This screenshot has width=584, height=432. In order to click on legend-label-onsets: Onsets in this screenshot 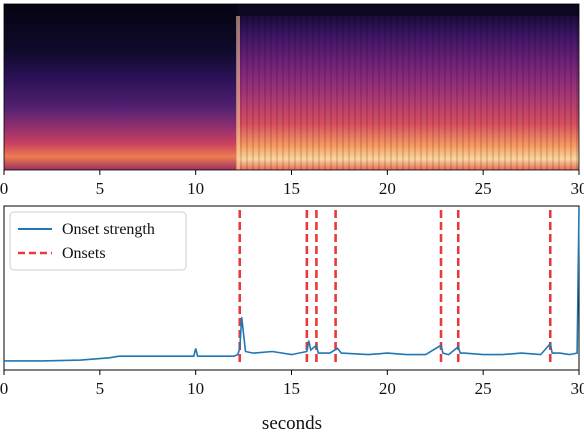, I will do `click(84, 253)`.